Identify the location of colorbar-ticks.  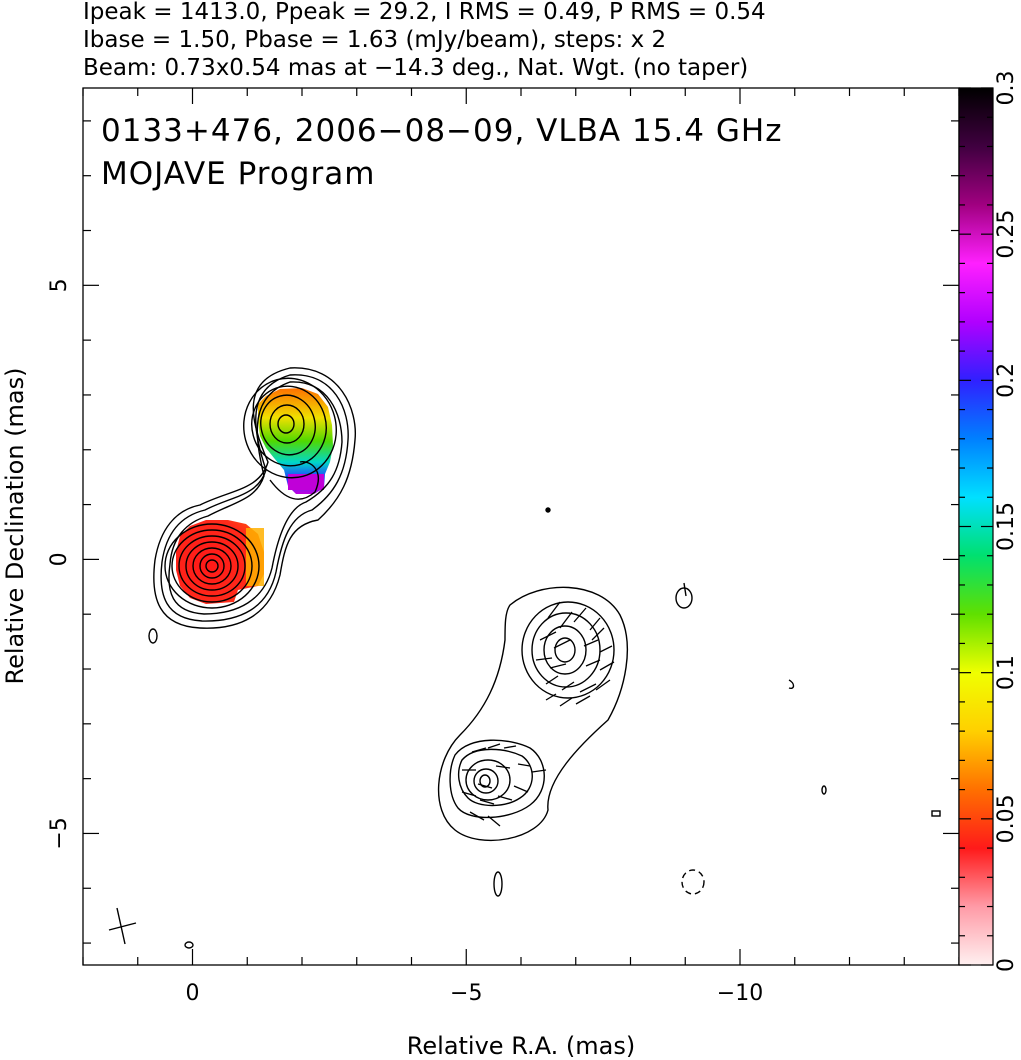
(976, 526).